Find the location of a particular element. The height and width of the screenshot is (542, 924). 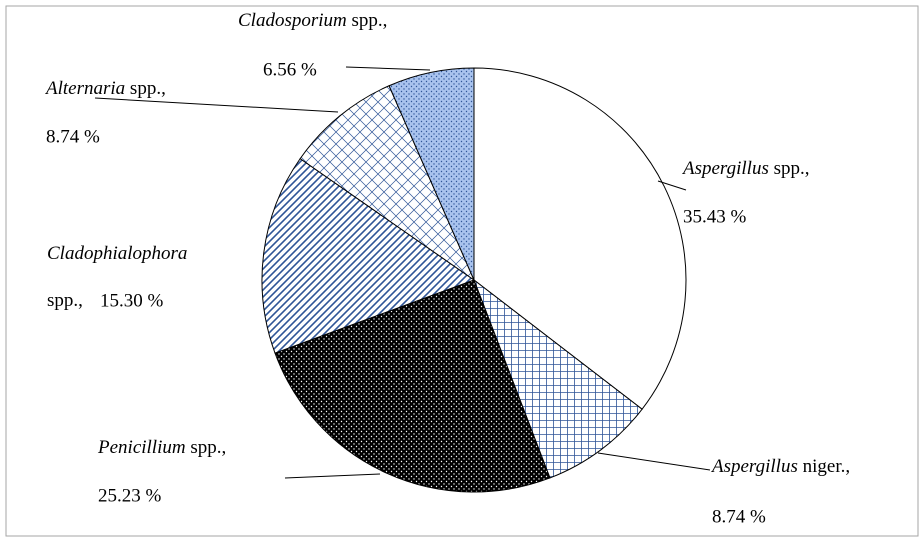

value-label: 25.23 % is located at coordinates (130, 495).